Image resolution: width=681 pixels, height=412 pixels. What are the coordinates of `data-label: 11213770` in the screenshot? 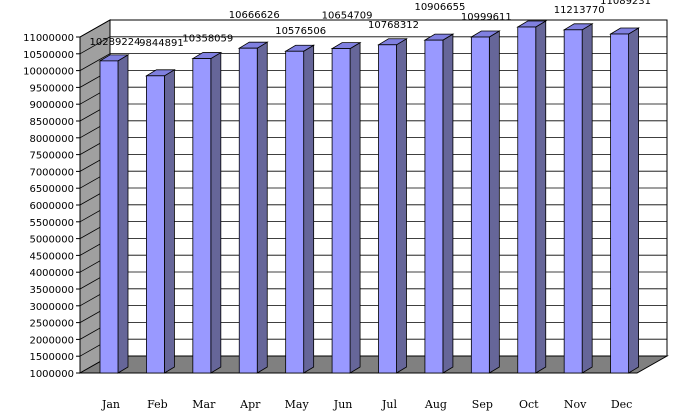 It's located at (579, 10).